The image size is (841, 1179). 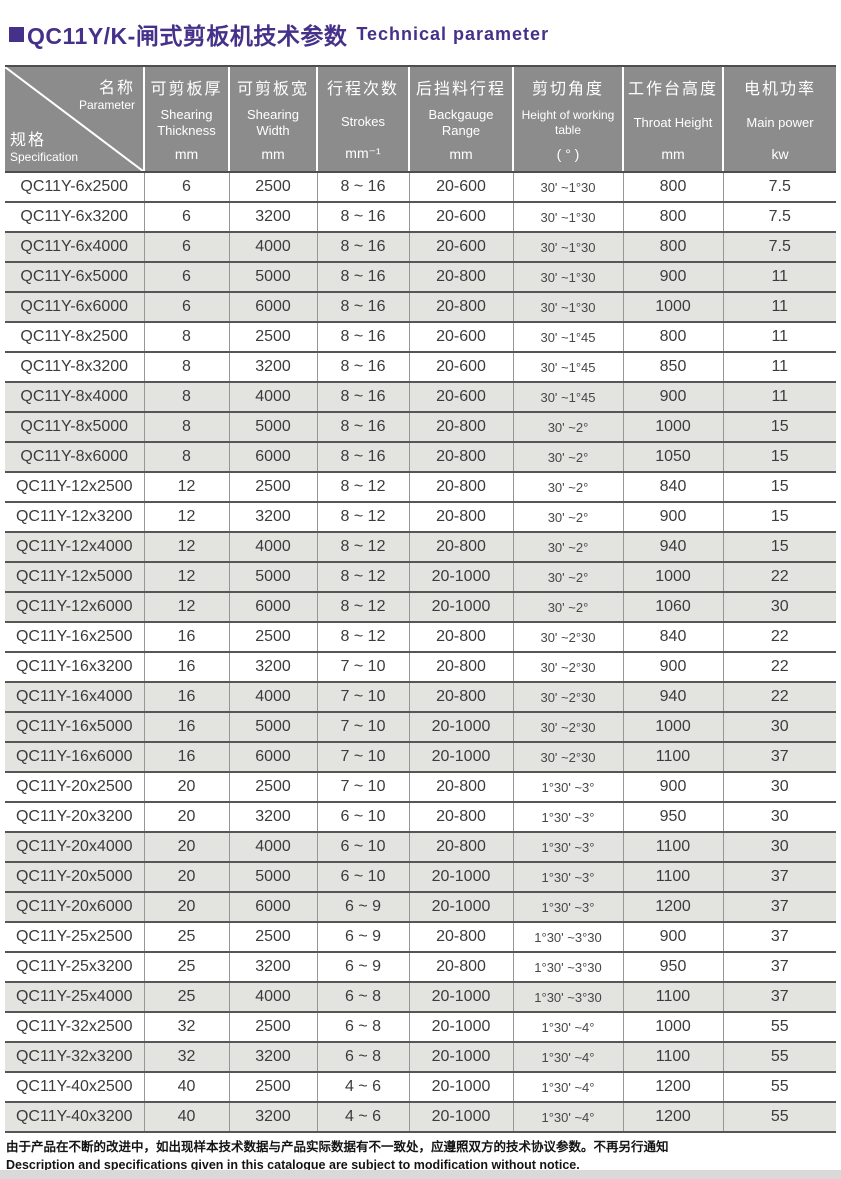 I want to click on spec-cell: QC11Y-8x3200, so click(x=74, y=367).